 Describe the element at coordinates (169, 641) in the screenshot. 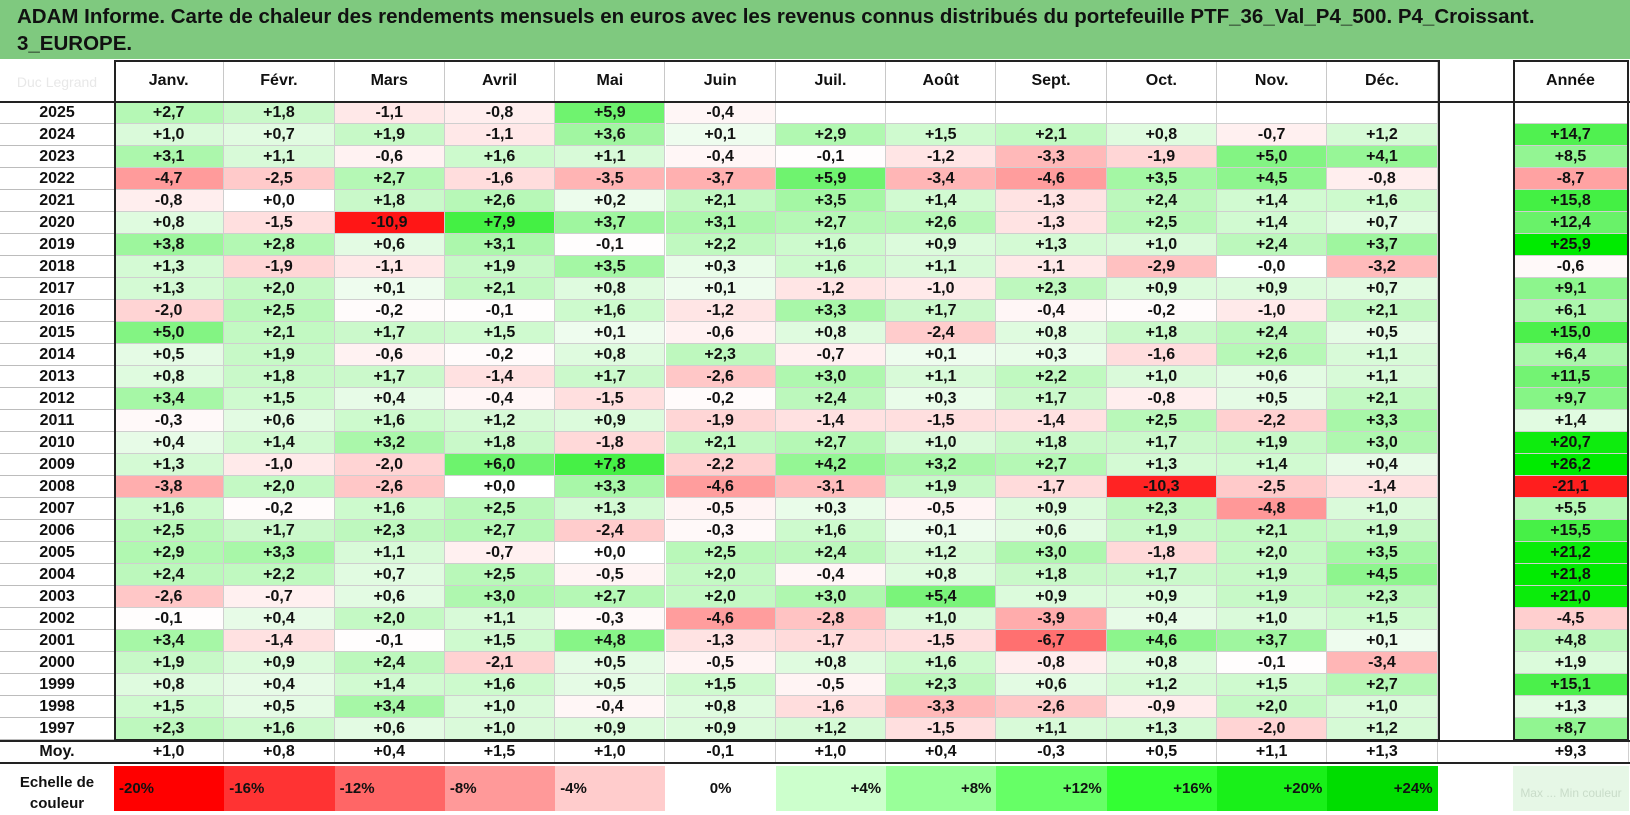

I see `heatmap-cell: +3,4` at that location.